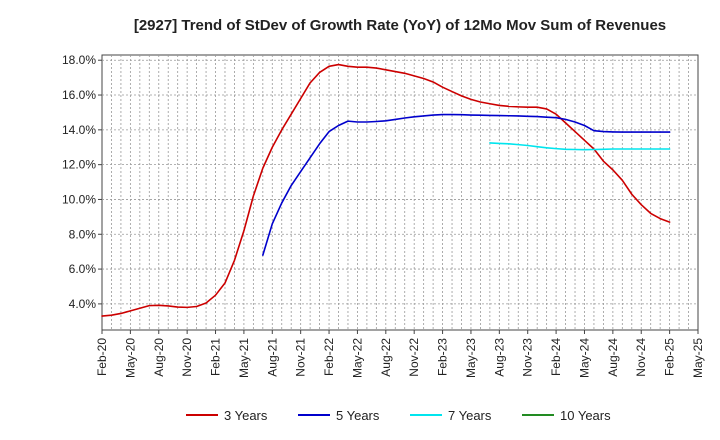 The width and height of the screenshot is (720, 440). I want to click on x-tick-label: Aug-22, so click(386, 357).